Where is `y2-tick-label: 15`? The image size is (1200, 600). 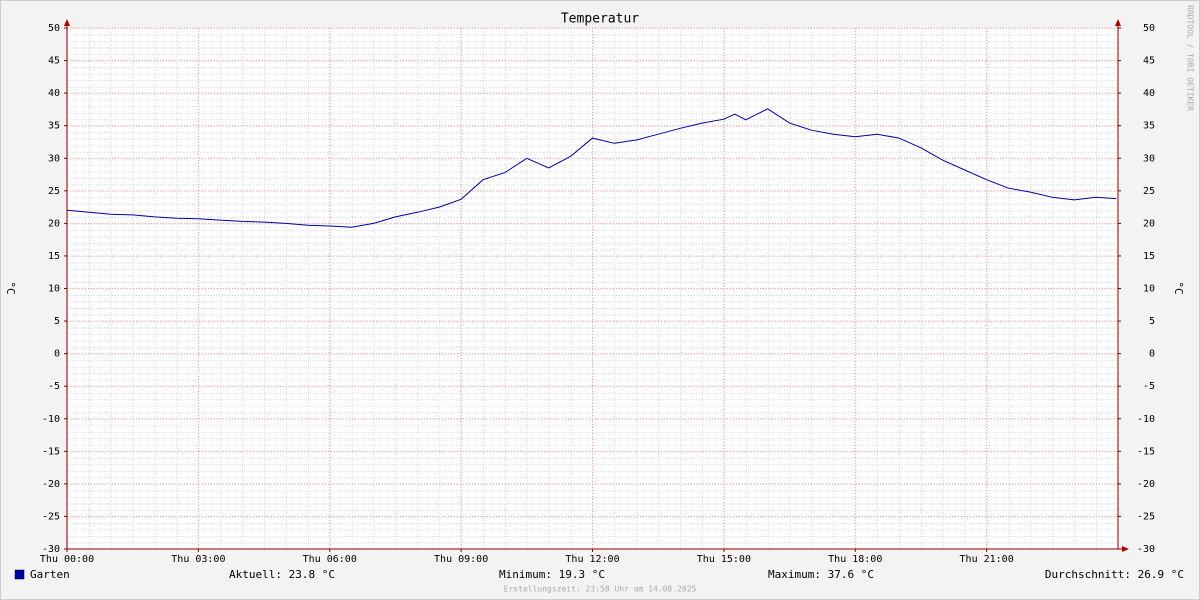 y2-tick-label: 15 is located at coordinates (1149, 256).